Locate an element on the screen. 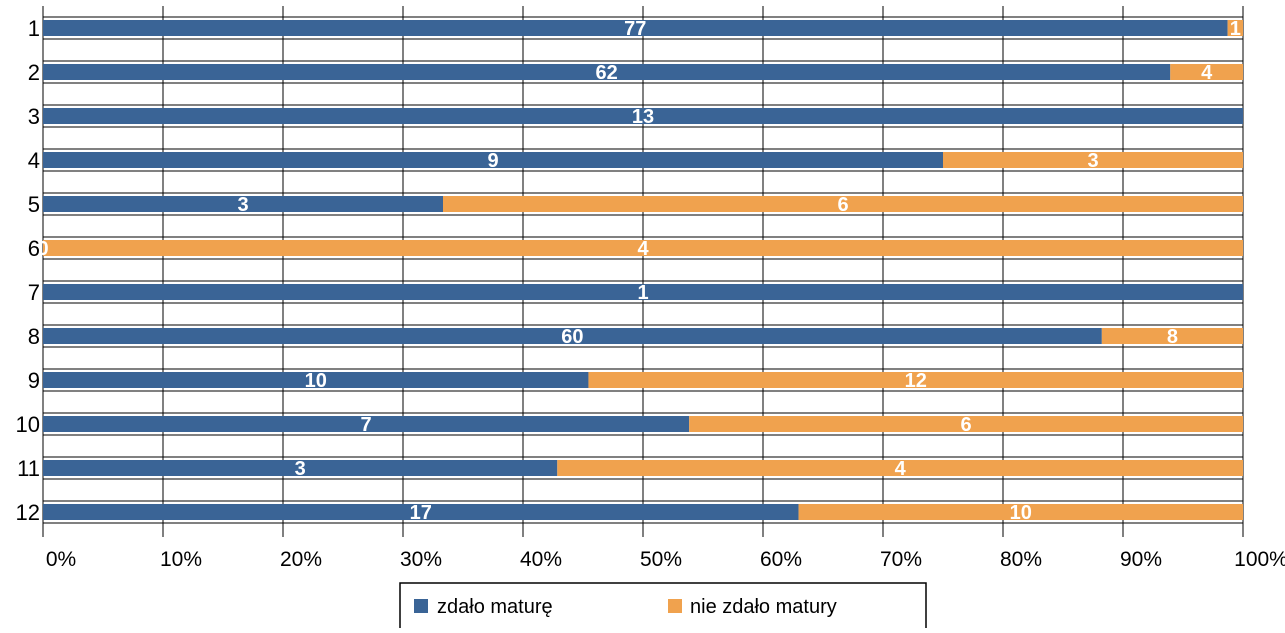  category-label: 5 is located at coordinates (34, 204).